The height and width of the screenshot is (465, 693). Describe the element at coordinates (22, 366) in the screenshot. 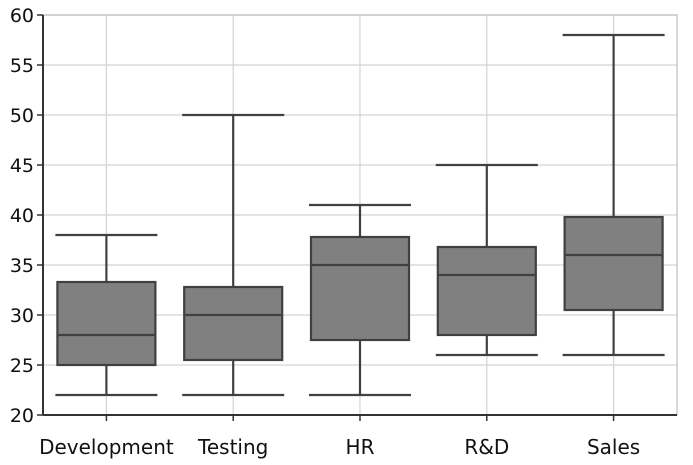

I see `y-tick-label: 25` at that location.